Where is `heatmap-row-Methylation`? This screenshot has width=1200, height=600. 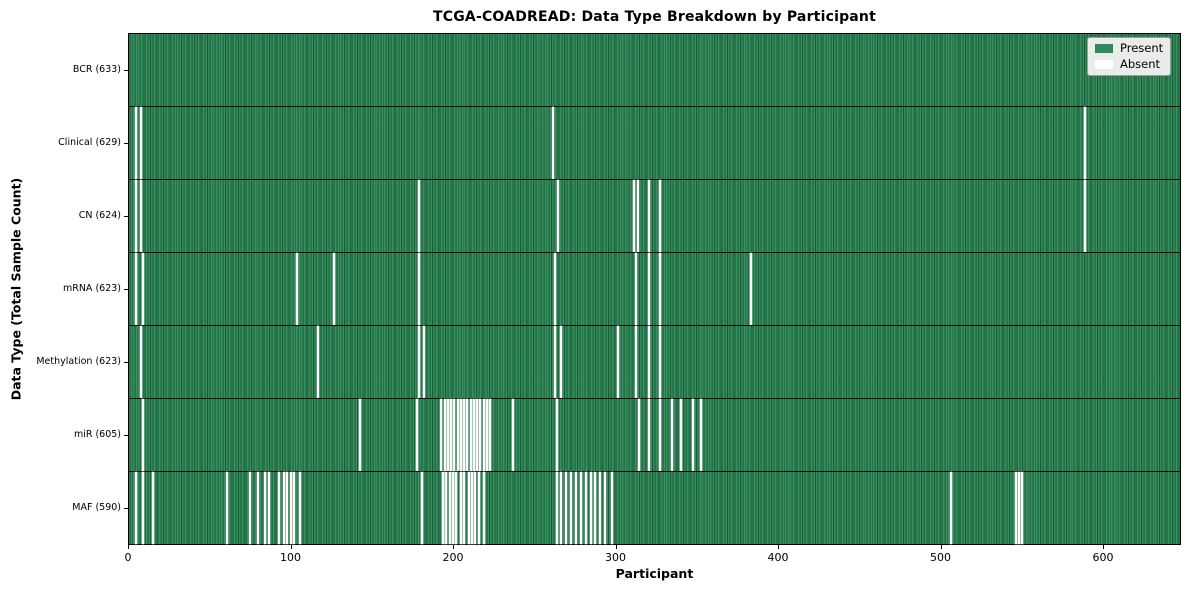 heatmap-row-Methylation is located at coordinates (654, 361).